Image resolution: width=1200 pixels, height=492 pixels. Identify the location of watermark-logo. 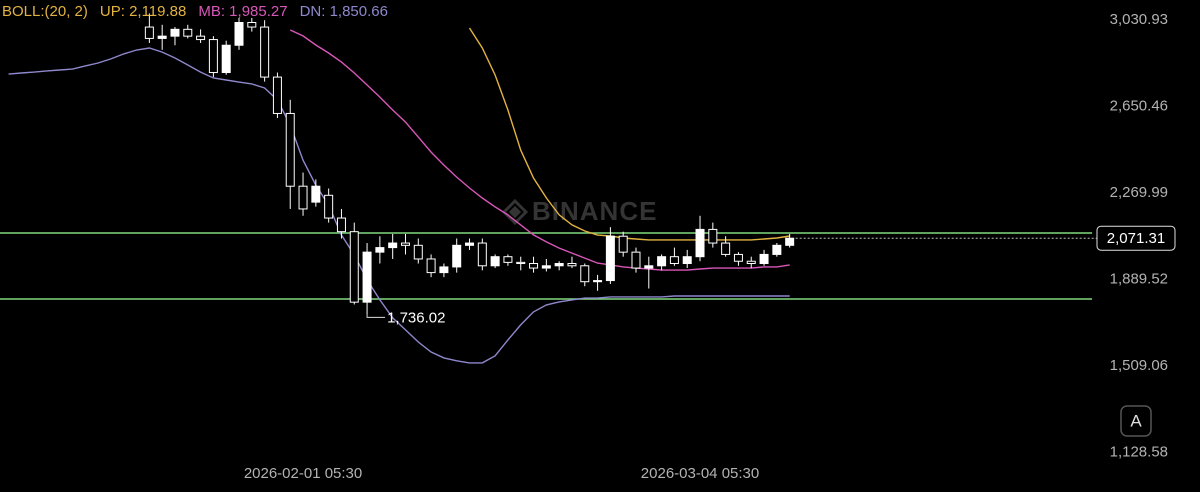
(515, 212).